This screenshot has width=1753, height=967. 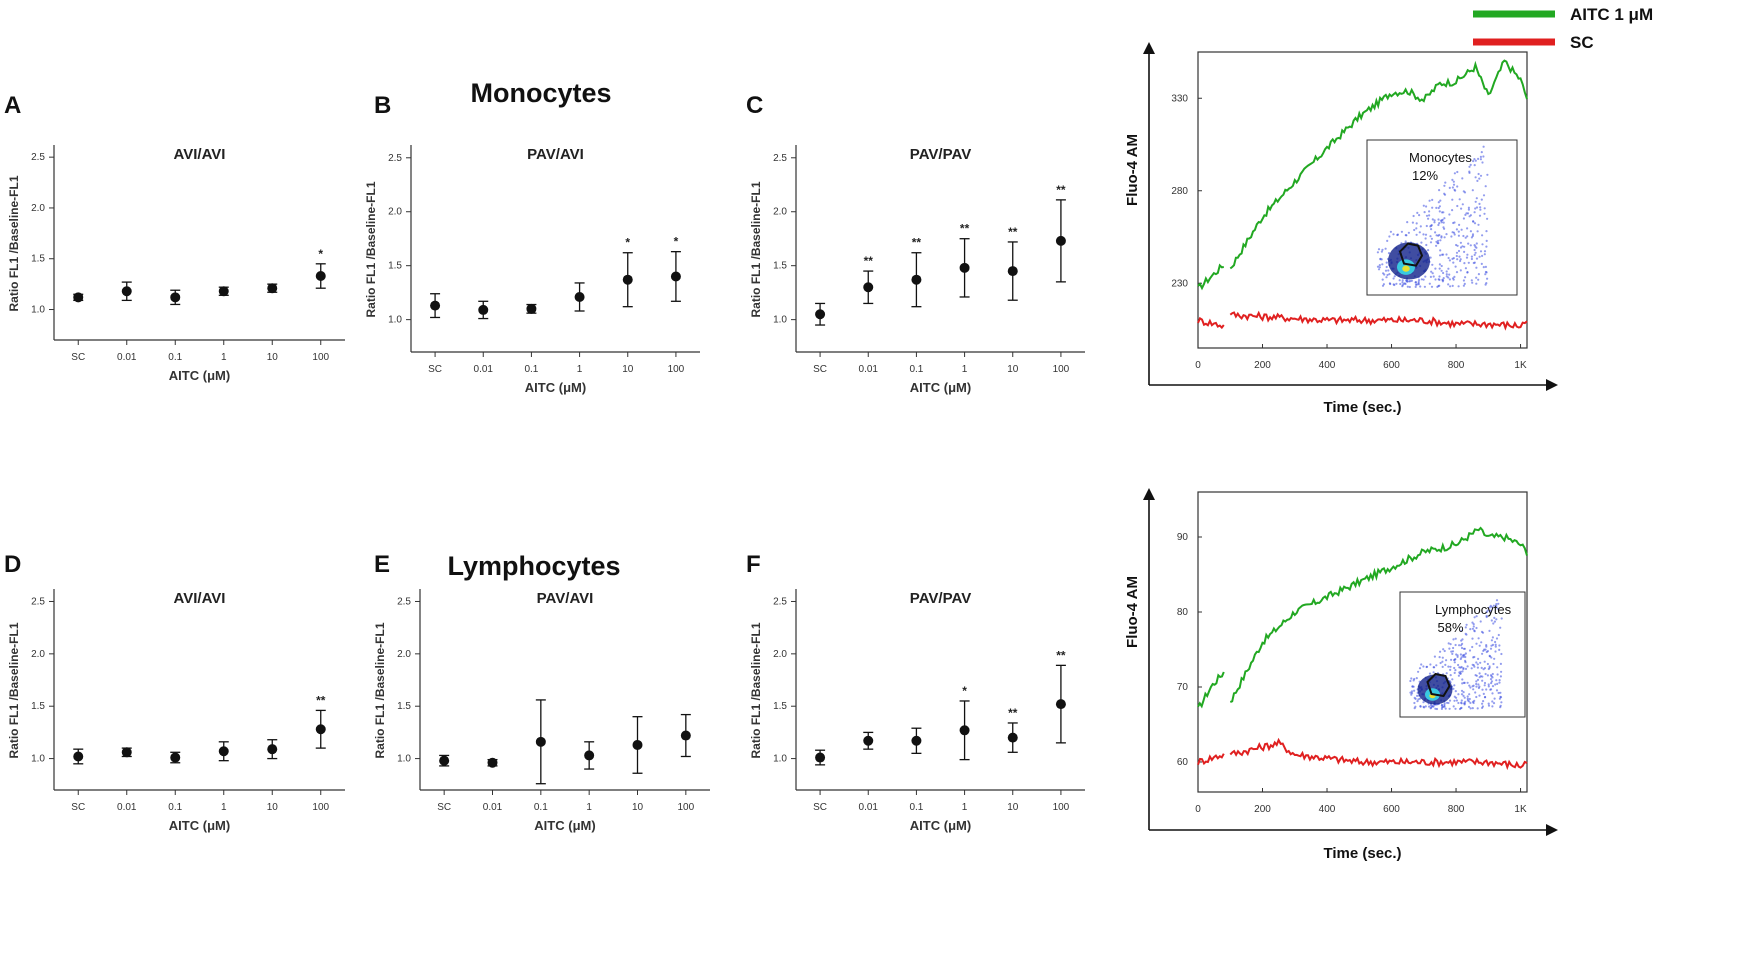 What do you see at coordinates (1362, 407) in the screenshot?
I see `x-axis-label: Time (sec.)` at bounding box center [1362, 407].